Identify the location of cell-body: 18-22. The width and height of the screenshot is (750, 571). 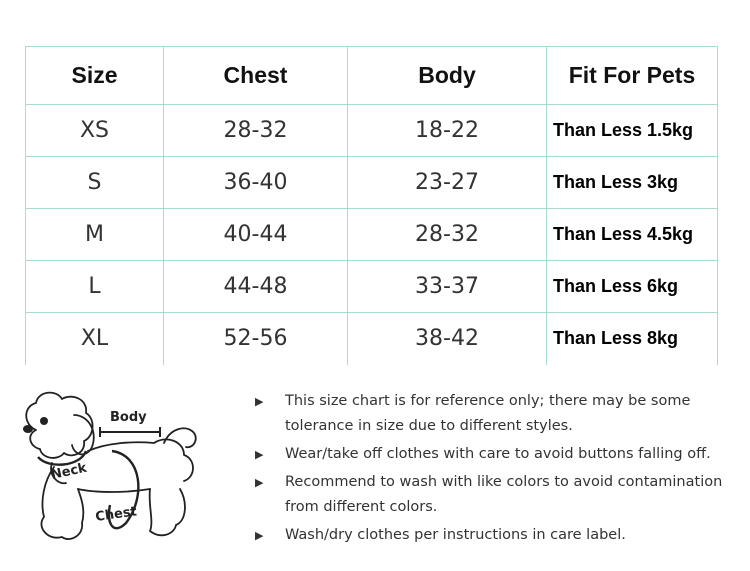
(447, 130).